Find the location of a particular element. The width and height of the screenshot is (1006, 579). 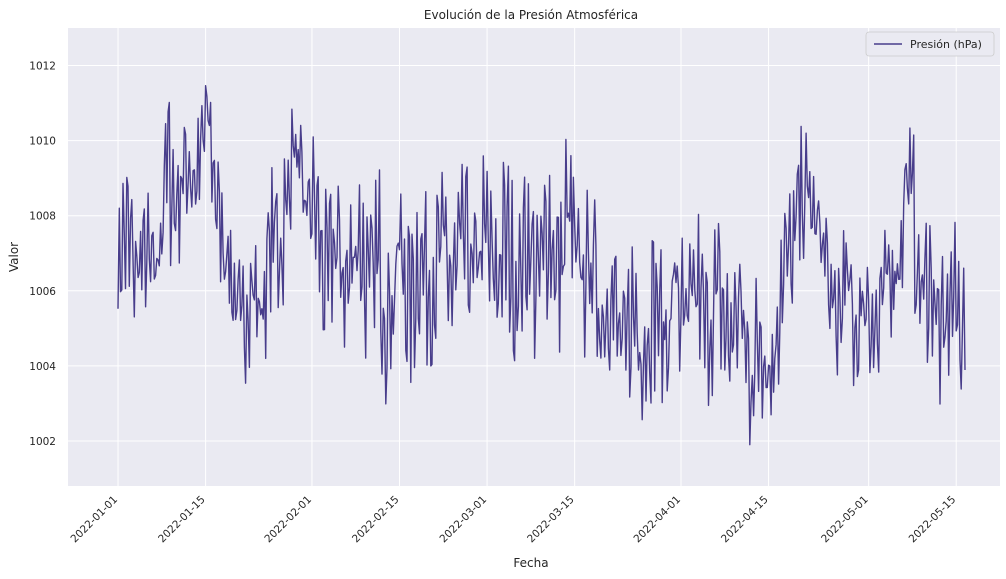

x-tick-label: 2022-03-15 is located at coordinates (551, 520).